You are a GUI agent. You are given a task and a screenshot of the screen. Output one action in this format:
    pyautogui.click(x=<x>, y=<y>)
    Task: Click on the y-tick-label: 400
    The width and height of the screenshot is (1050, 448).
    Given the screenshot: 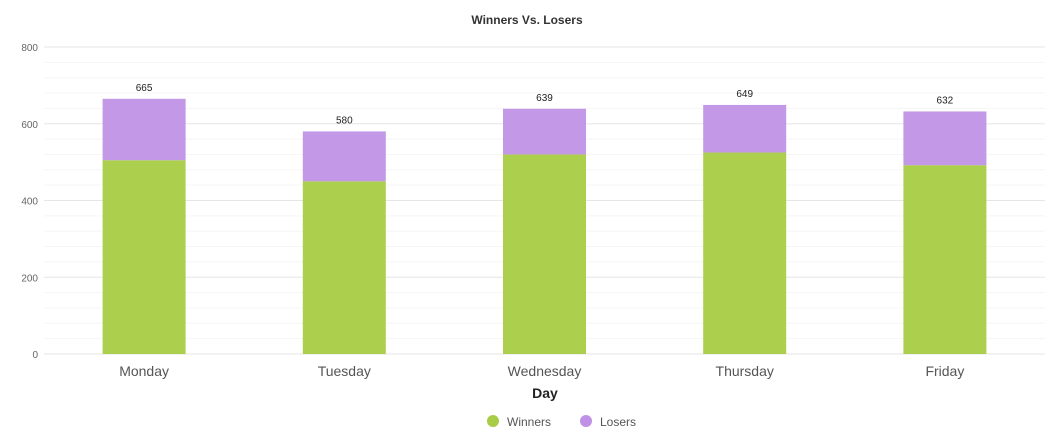 What is the action you would take?
    pyautogui.click(x=29, y=202)
    